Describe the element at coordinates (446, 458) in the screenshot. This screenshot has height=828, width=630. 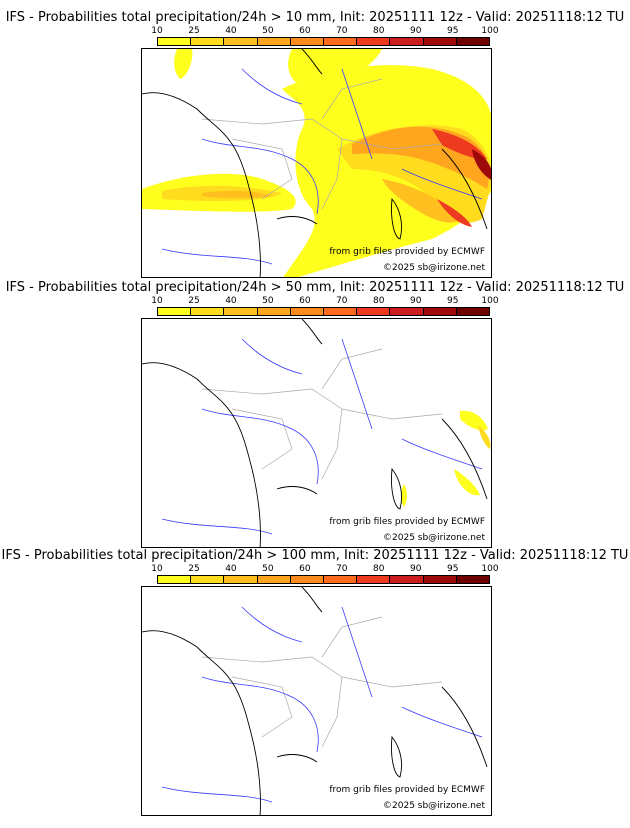
I see `precip-shading` at that location.